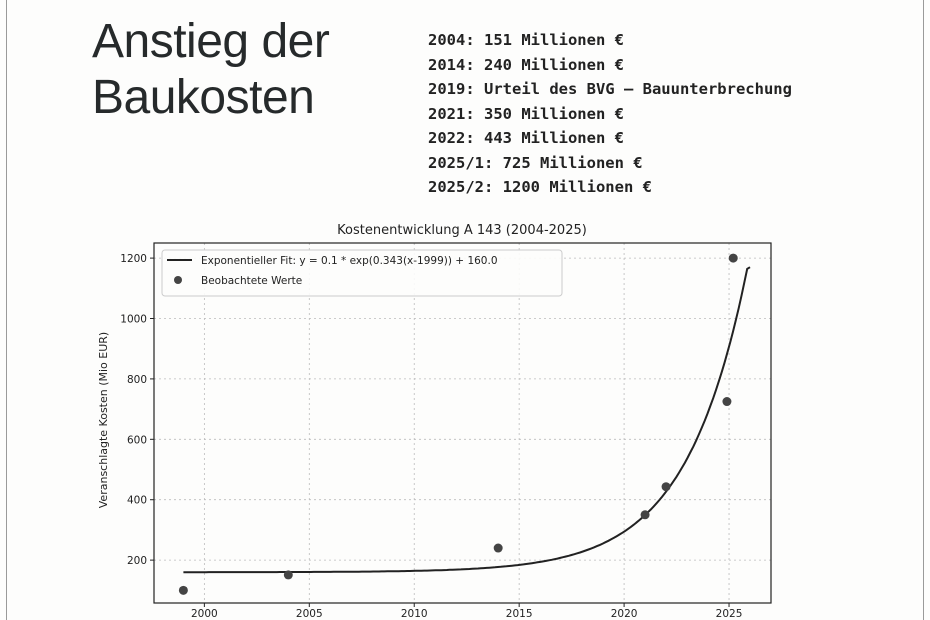  Describe the element at coordinates (137, 380) in the screenshot. I see `y-tick-label: 800` at that location.